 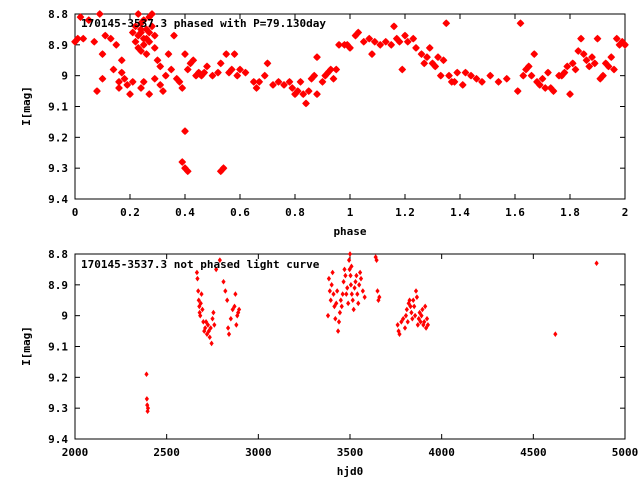 What do you see at coordinates (58, 254) in the screenshot?
I see `y-tick-label: 8.8` at bounding box center [58, 254].